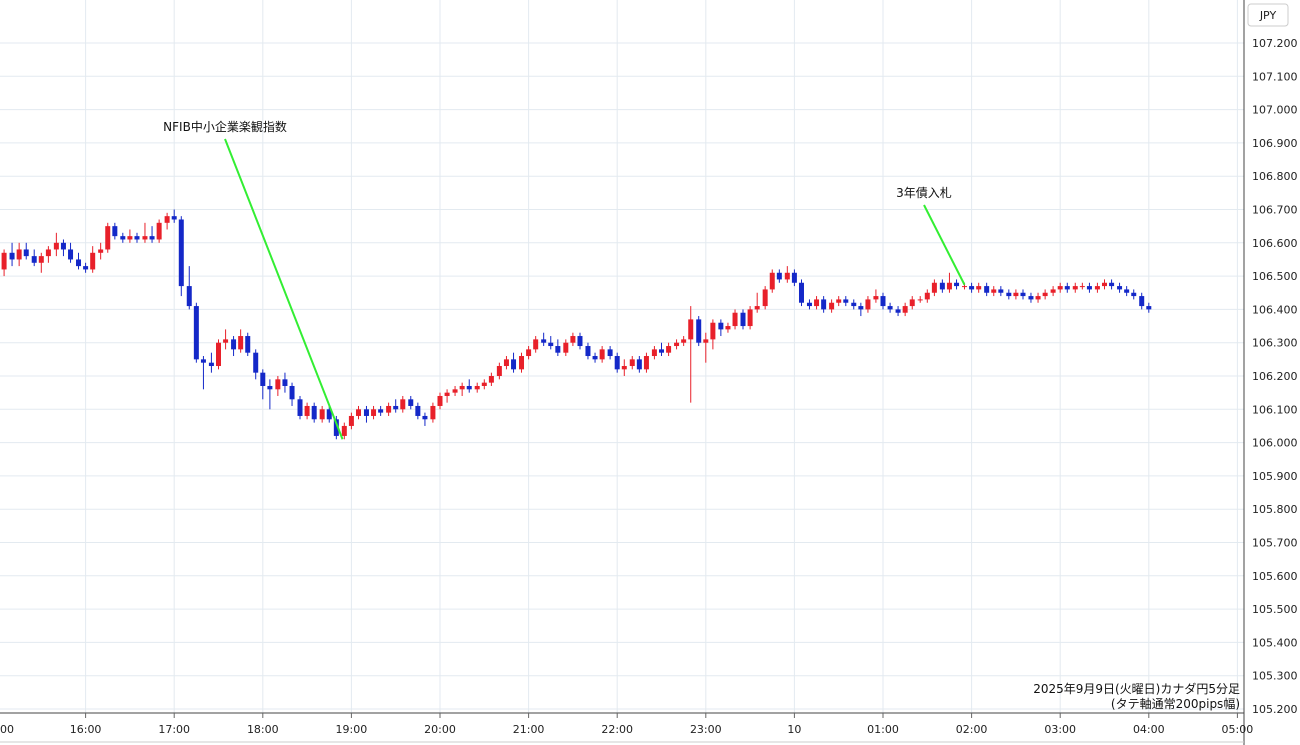 This screenshot has width=1300, height=745. Describe the element at coordinates (944, 245) in the screenshot. I see `annotation-leader-line` at that location.